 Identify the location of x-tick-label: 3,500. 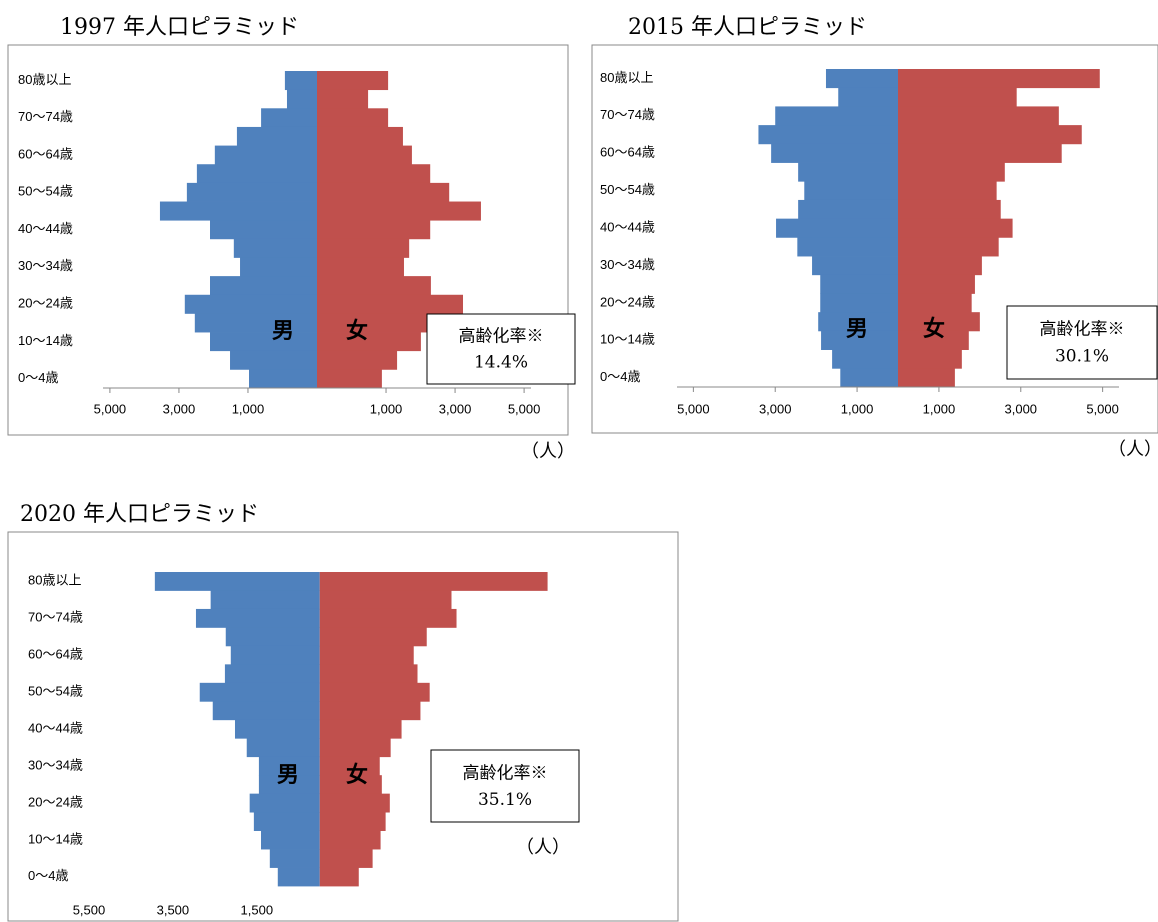
(173, 909).